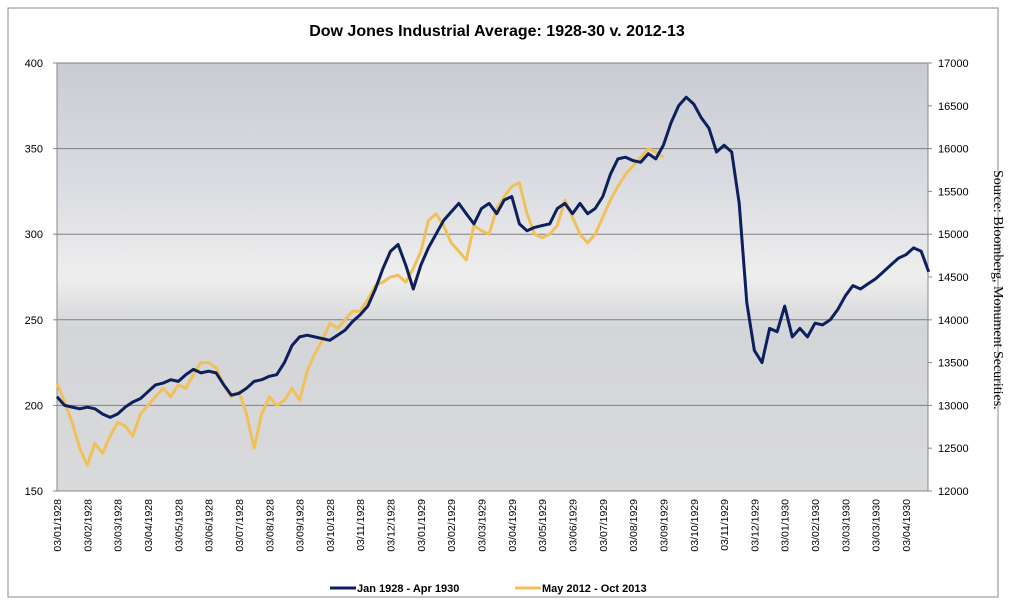  What do you see at coordinates (543, 525) in the screenshot?
I see `x-tick-label: 03/05/1929` at bounding box center [543, 525].